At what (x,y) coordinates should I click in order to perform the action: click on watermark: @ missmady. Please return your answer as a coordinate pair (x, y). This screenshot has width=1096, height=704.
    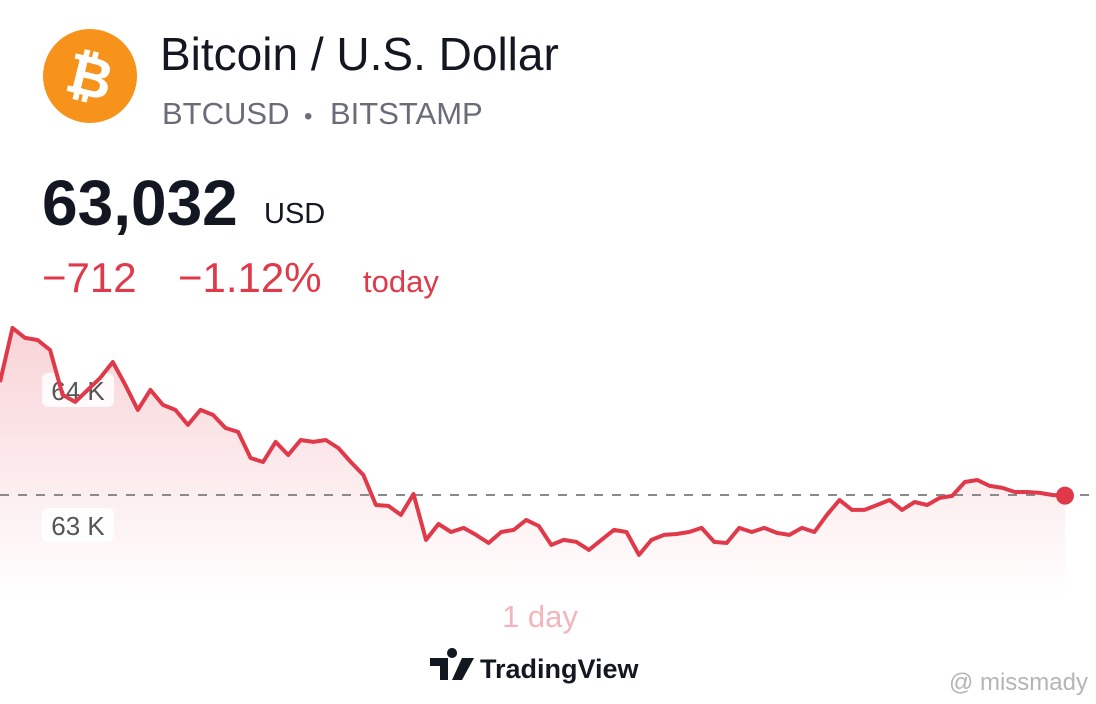
    Looking at the image, I should click on (1018, 682).